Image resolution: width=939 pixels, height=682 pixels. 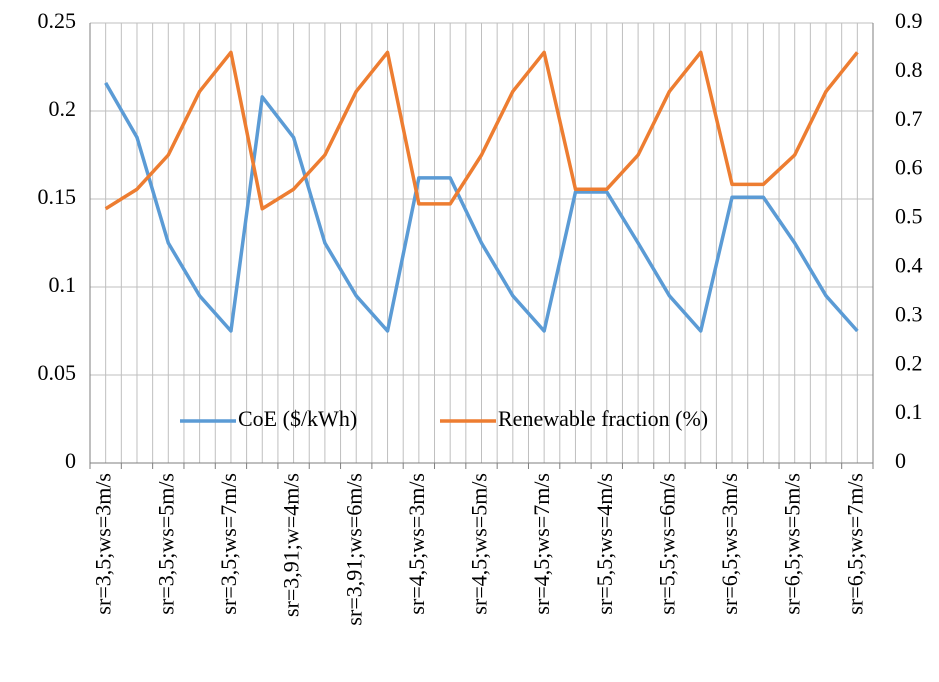 I want to click on x-tick-label: sr=3,5;ws=7m/s, so click(x=228, y=544).